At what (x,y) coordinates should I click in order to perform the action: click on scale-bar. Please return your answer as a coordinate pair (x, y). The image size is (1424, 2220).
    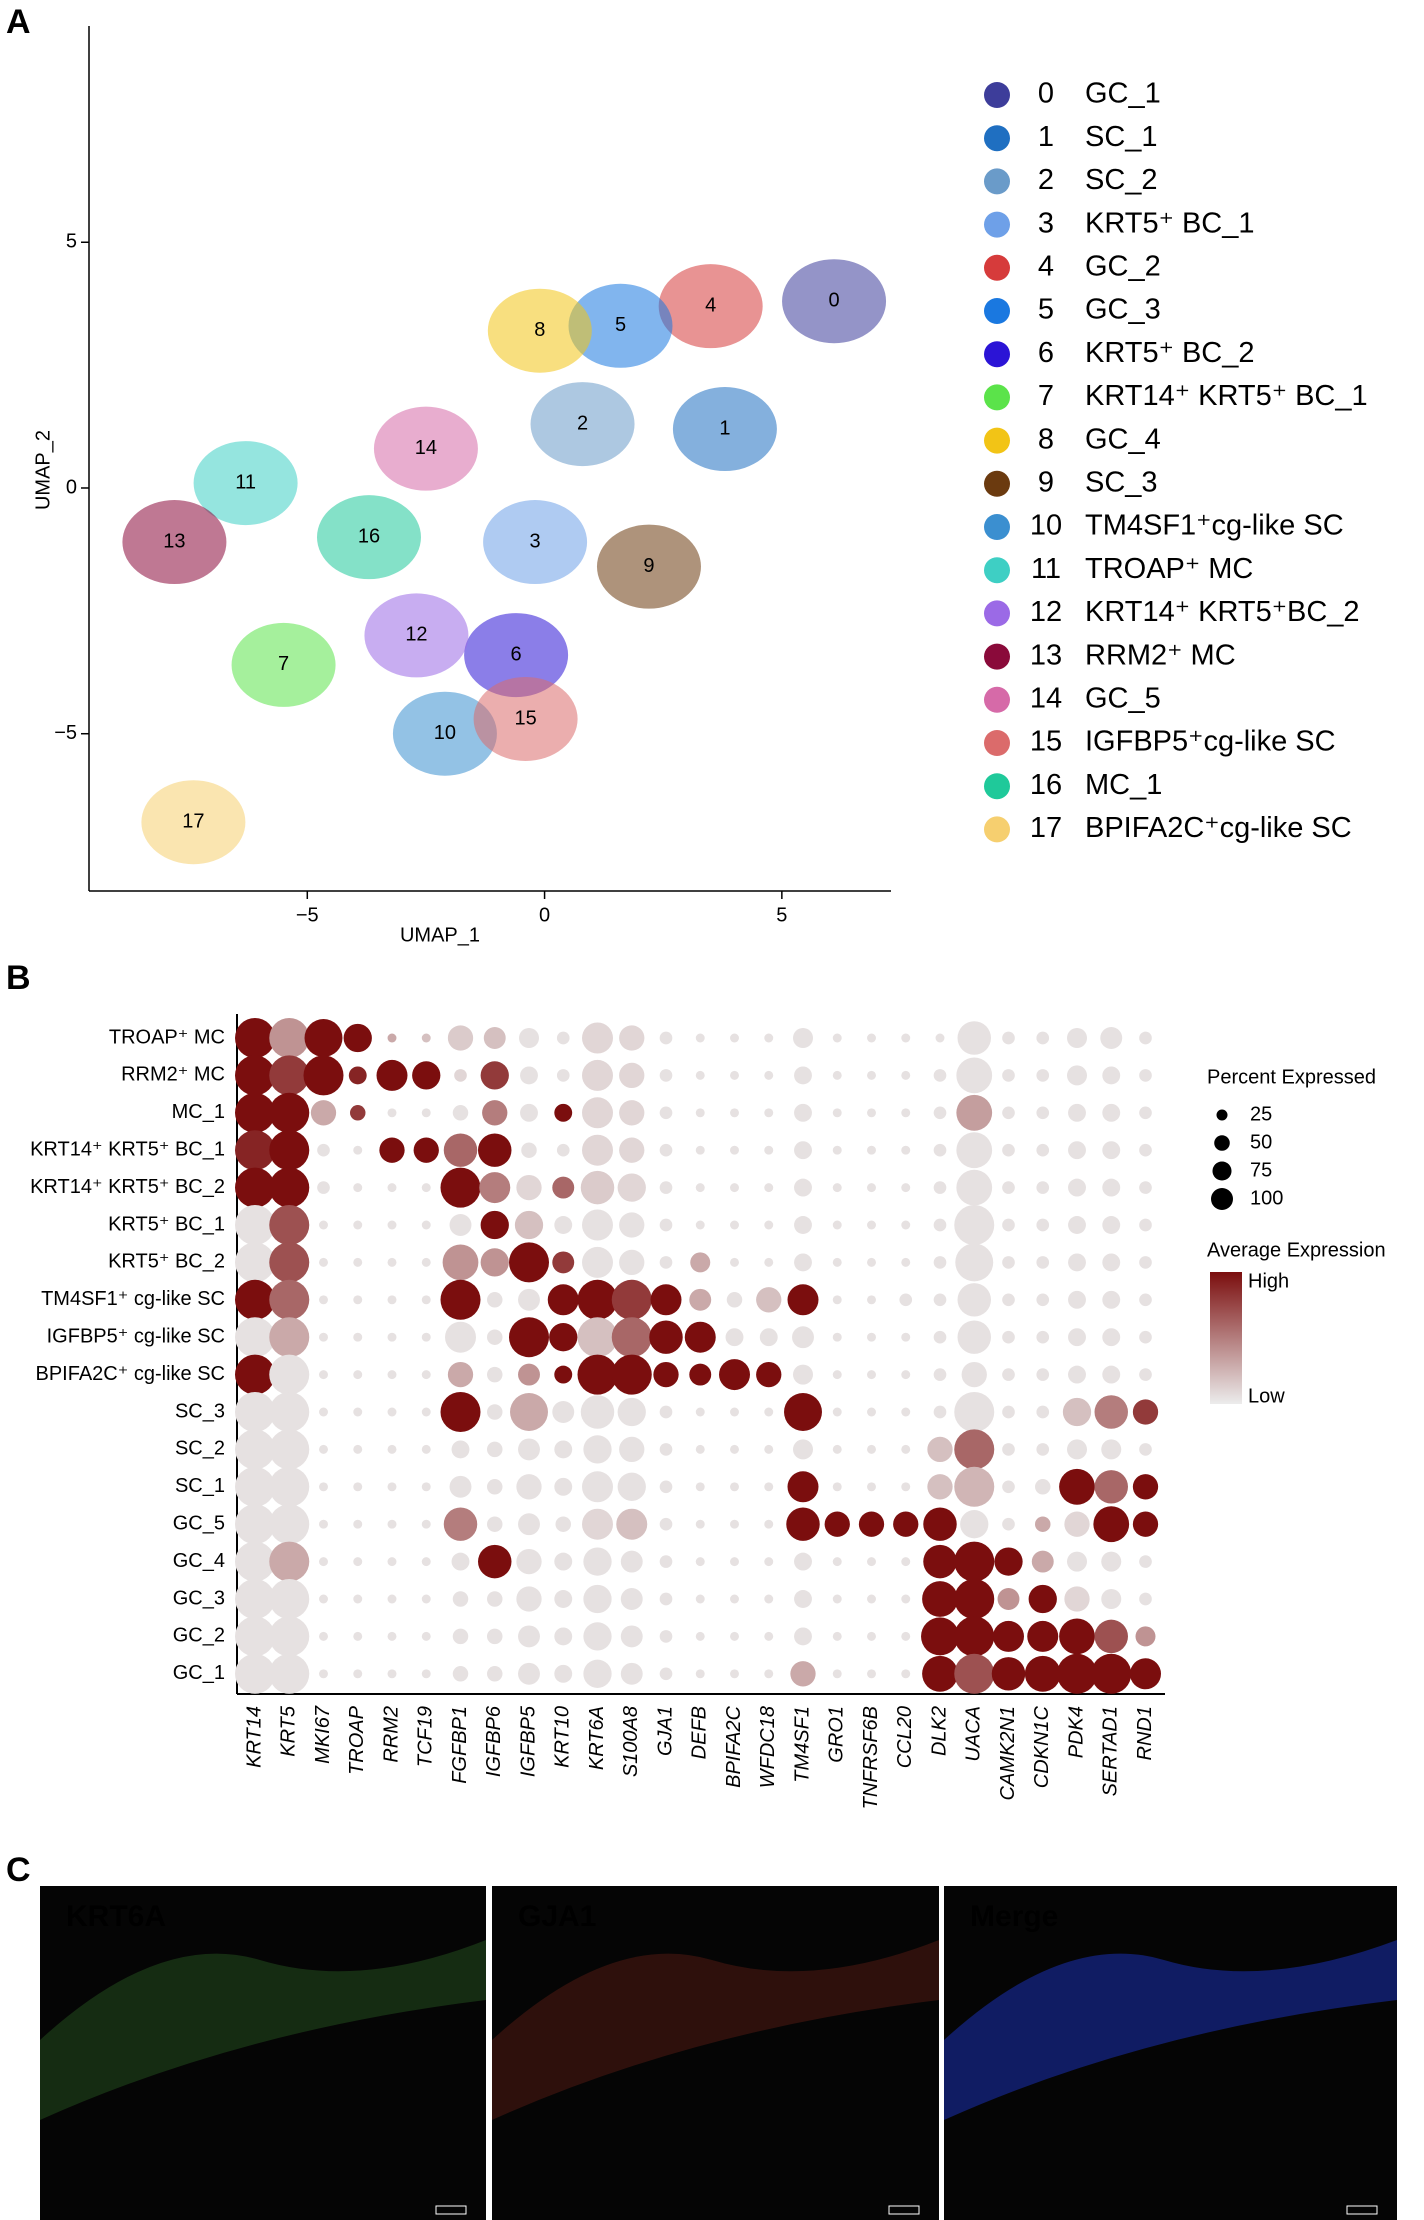
    Looking at the image, I should click on (451, 2210).